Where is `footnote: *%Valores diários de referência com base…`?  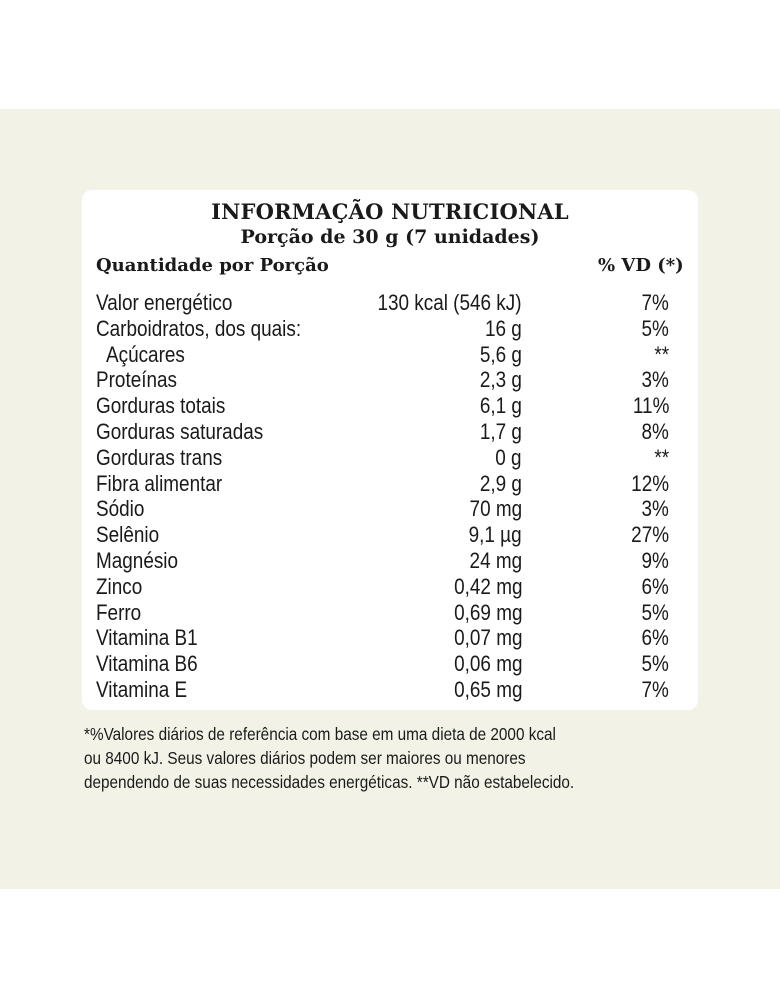
footnote: *%Valores diários de referência com base… is located at coordinates (394, 758).